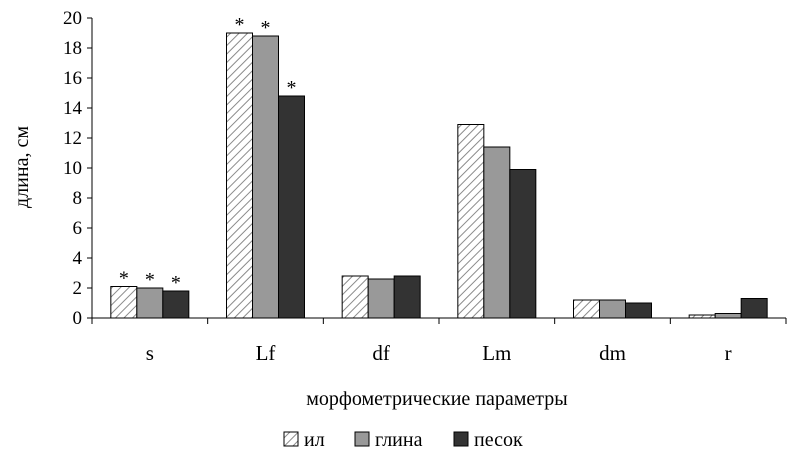 This screenshot has height=467, width=790. Describe the element at coordinates (399, 440) in the screenshot. I see `legend-label-1: глина` at that location.